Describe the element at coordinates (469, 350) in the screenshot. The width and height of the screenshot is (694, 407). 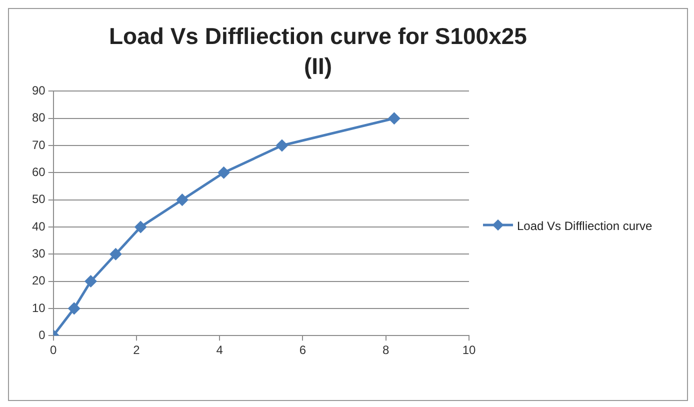
I see `x-tick-label: 10` at that location.